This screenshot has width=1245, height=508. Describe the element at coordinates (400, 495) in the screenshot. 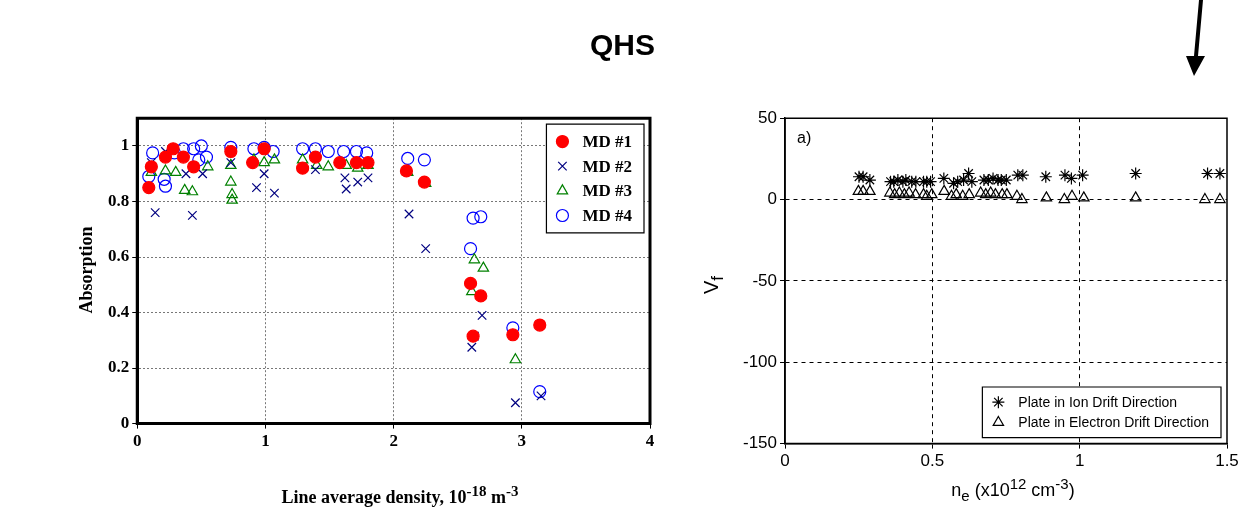

I see `x-axis-title: Line average density, 10$^{-18}$ m$^{-3}$` at that location.